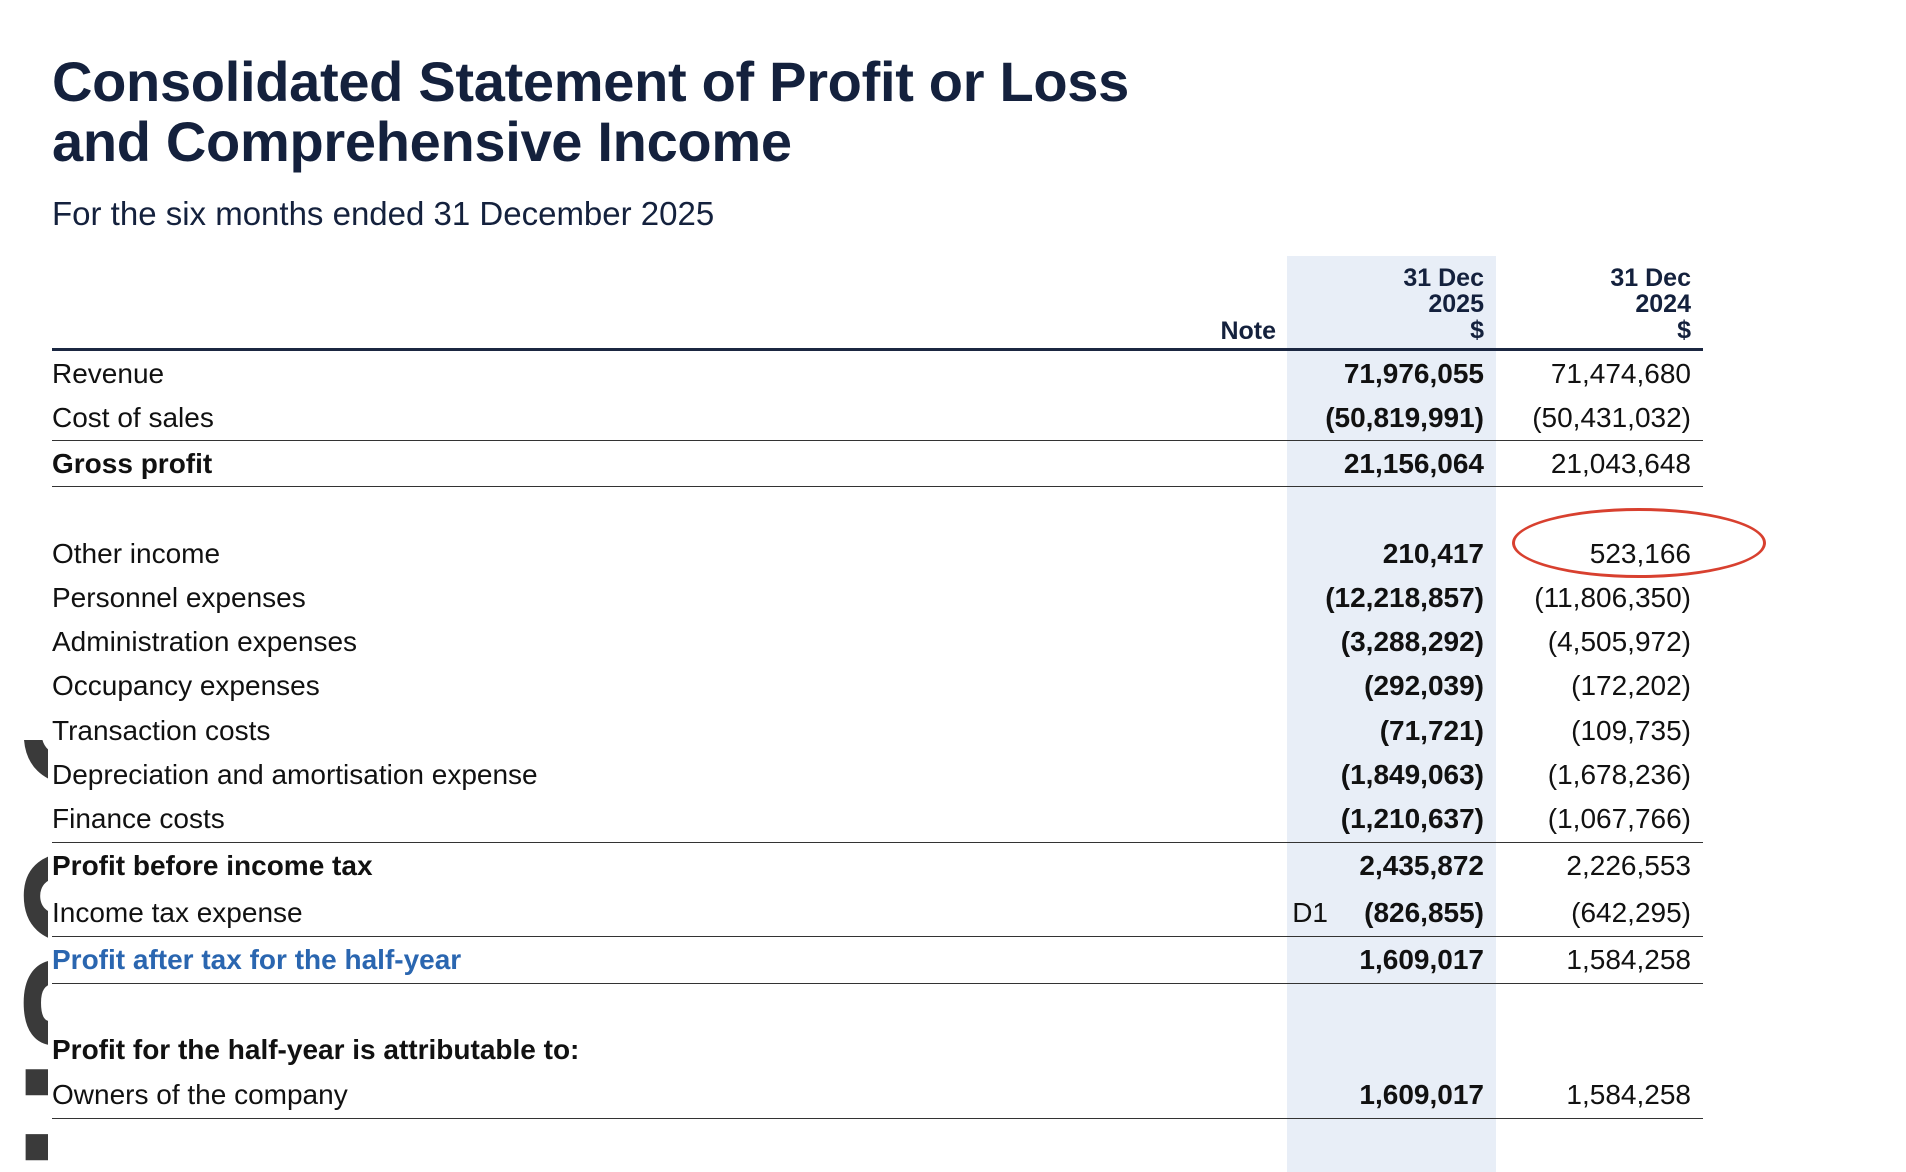 This screenshot has width=1906, height=1172. I want to click on row-previous-value: 71,474,680, so click(1620, 373).